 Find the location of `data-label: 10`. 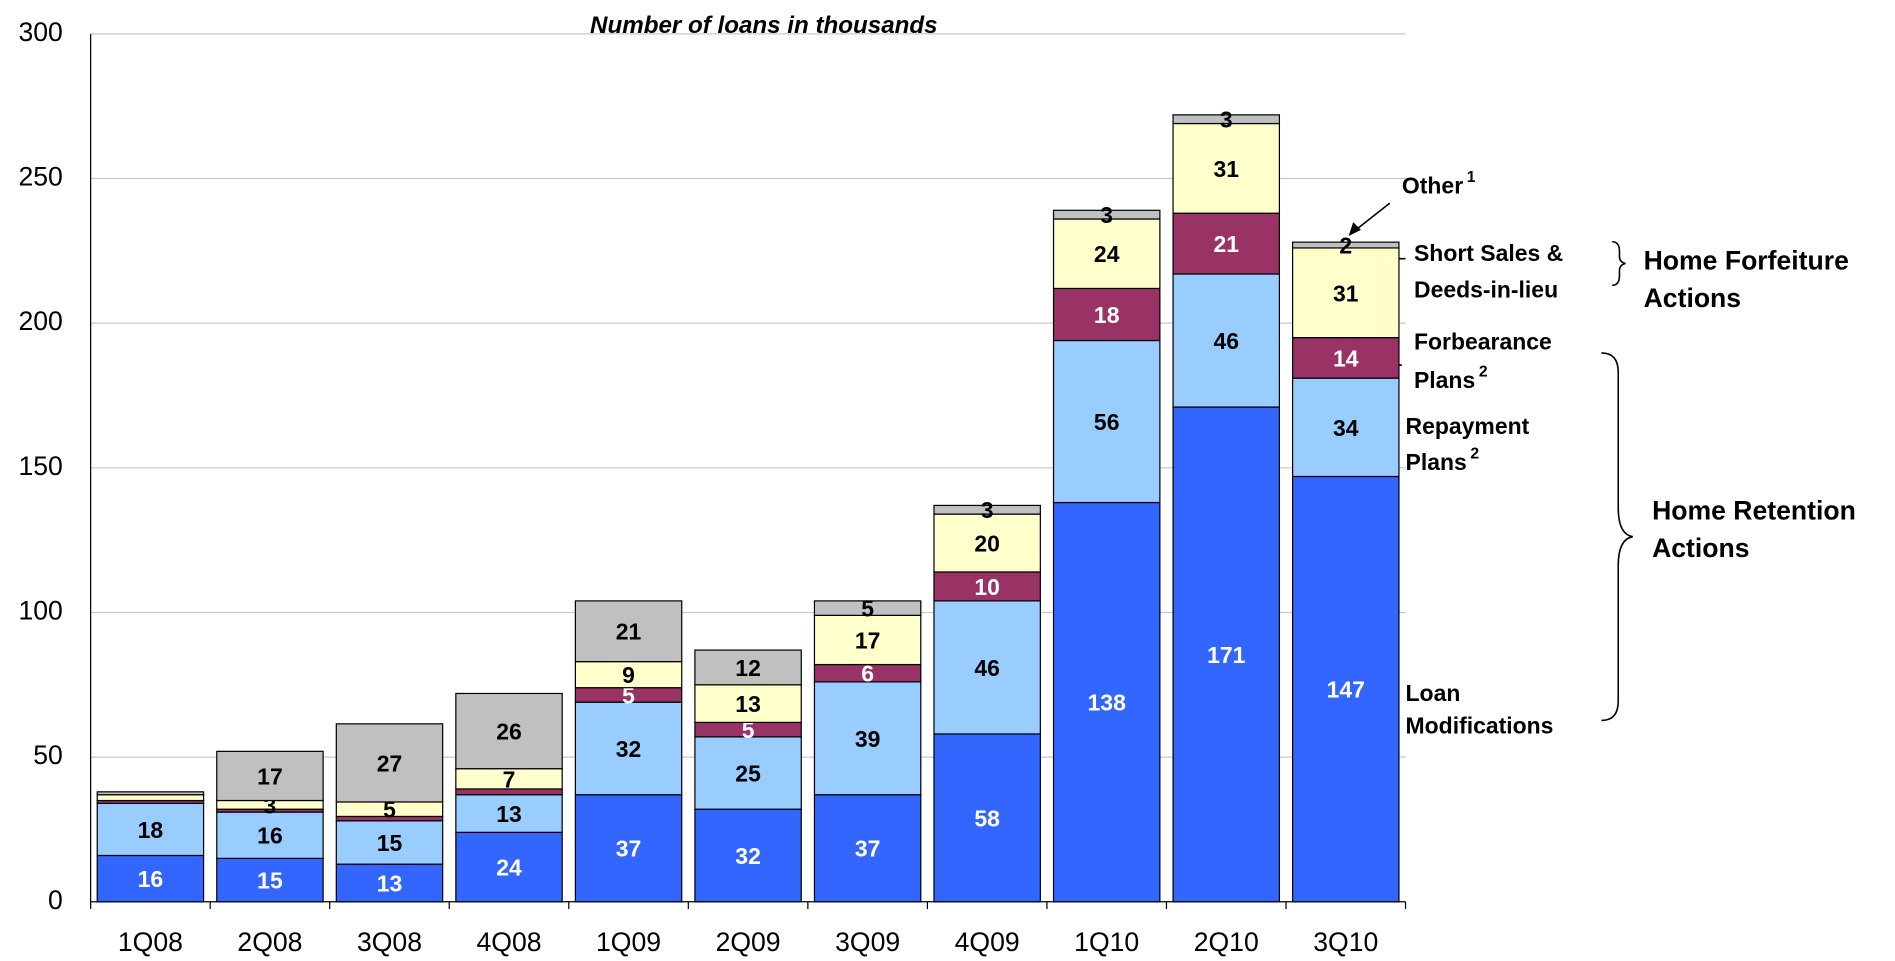

data-label: 10 is located at coordinates (987, 587).